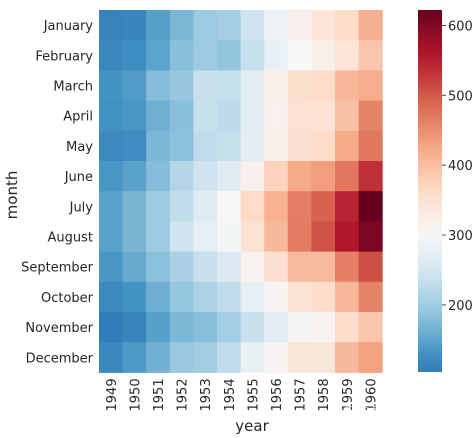 Image resolution: width=474 pixels, height=438 pixels. Describe the element at coordinates (460, 26) in the screenshot. I see `colorbar-tick-label: 600` at that location.